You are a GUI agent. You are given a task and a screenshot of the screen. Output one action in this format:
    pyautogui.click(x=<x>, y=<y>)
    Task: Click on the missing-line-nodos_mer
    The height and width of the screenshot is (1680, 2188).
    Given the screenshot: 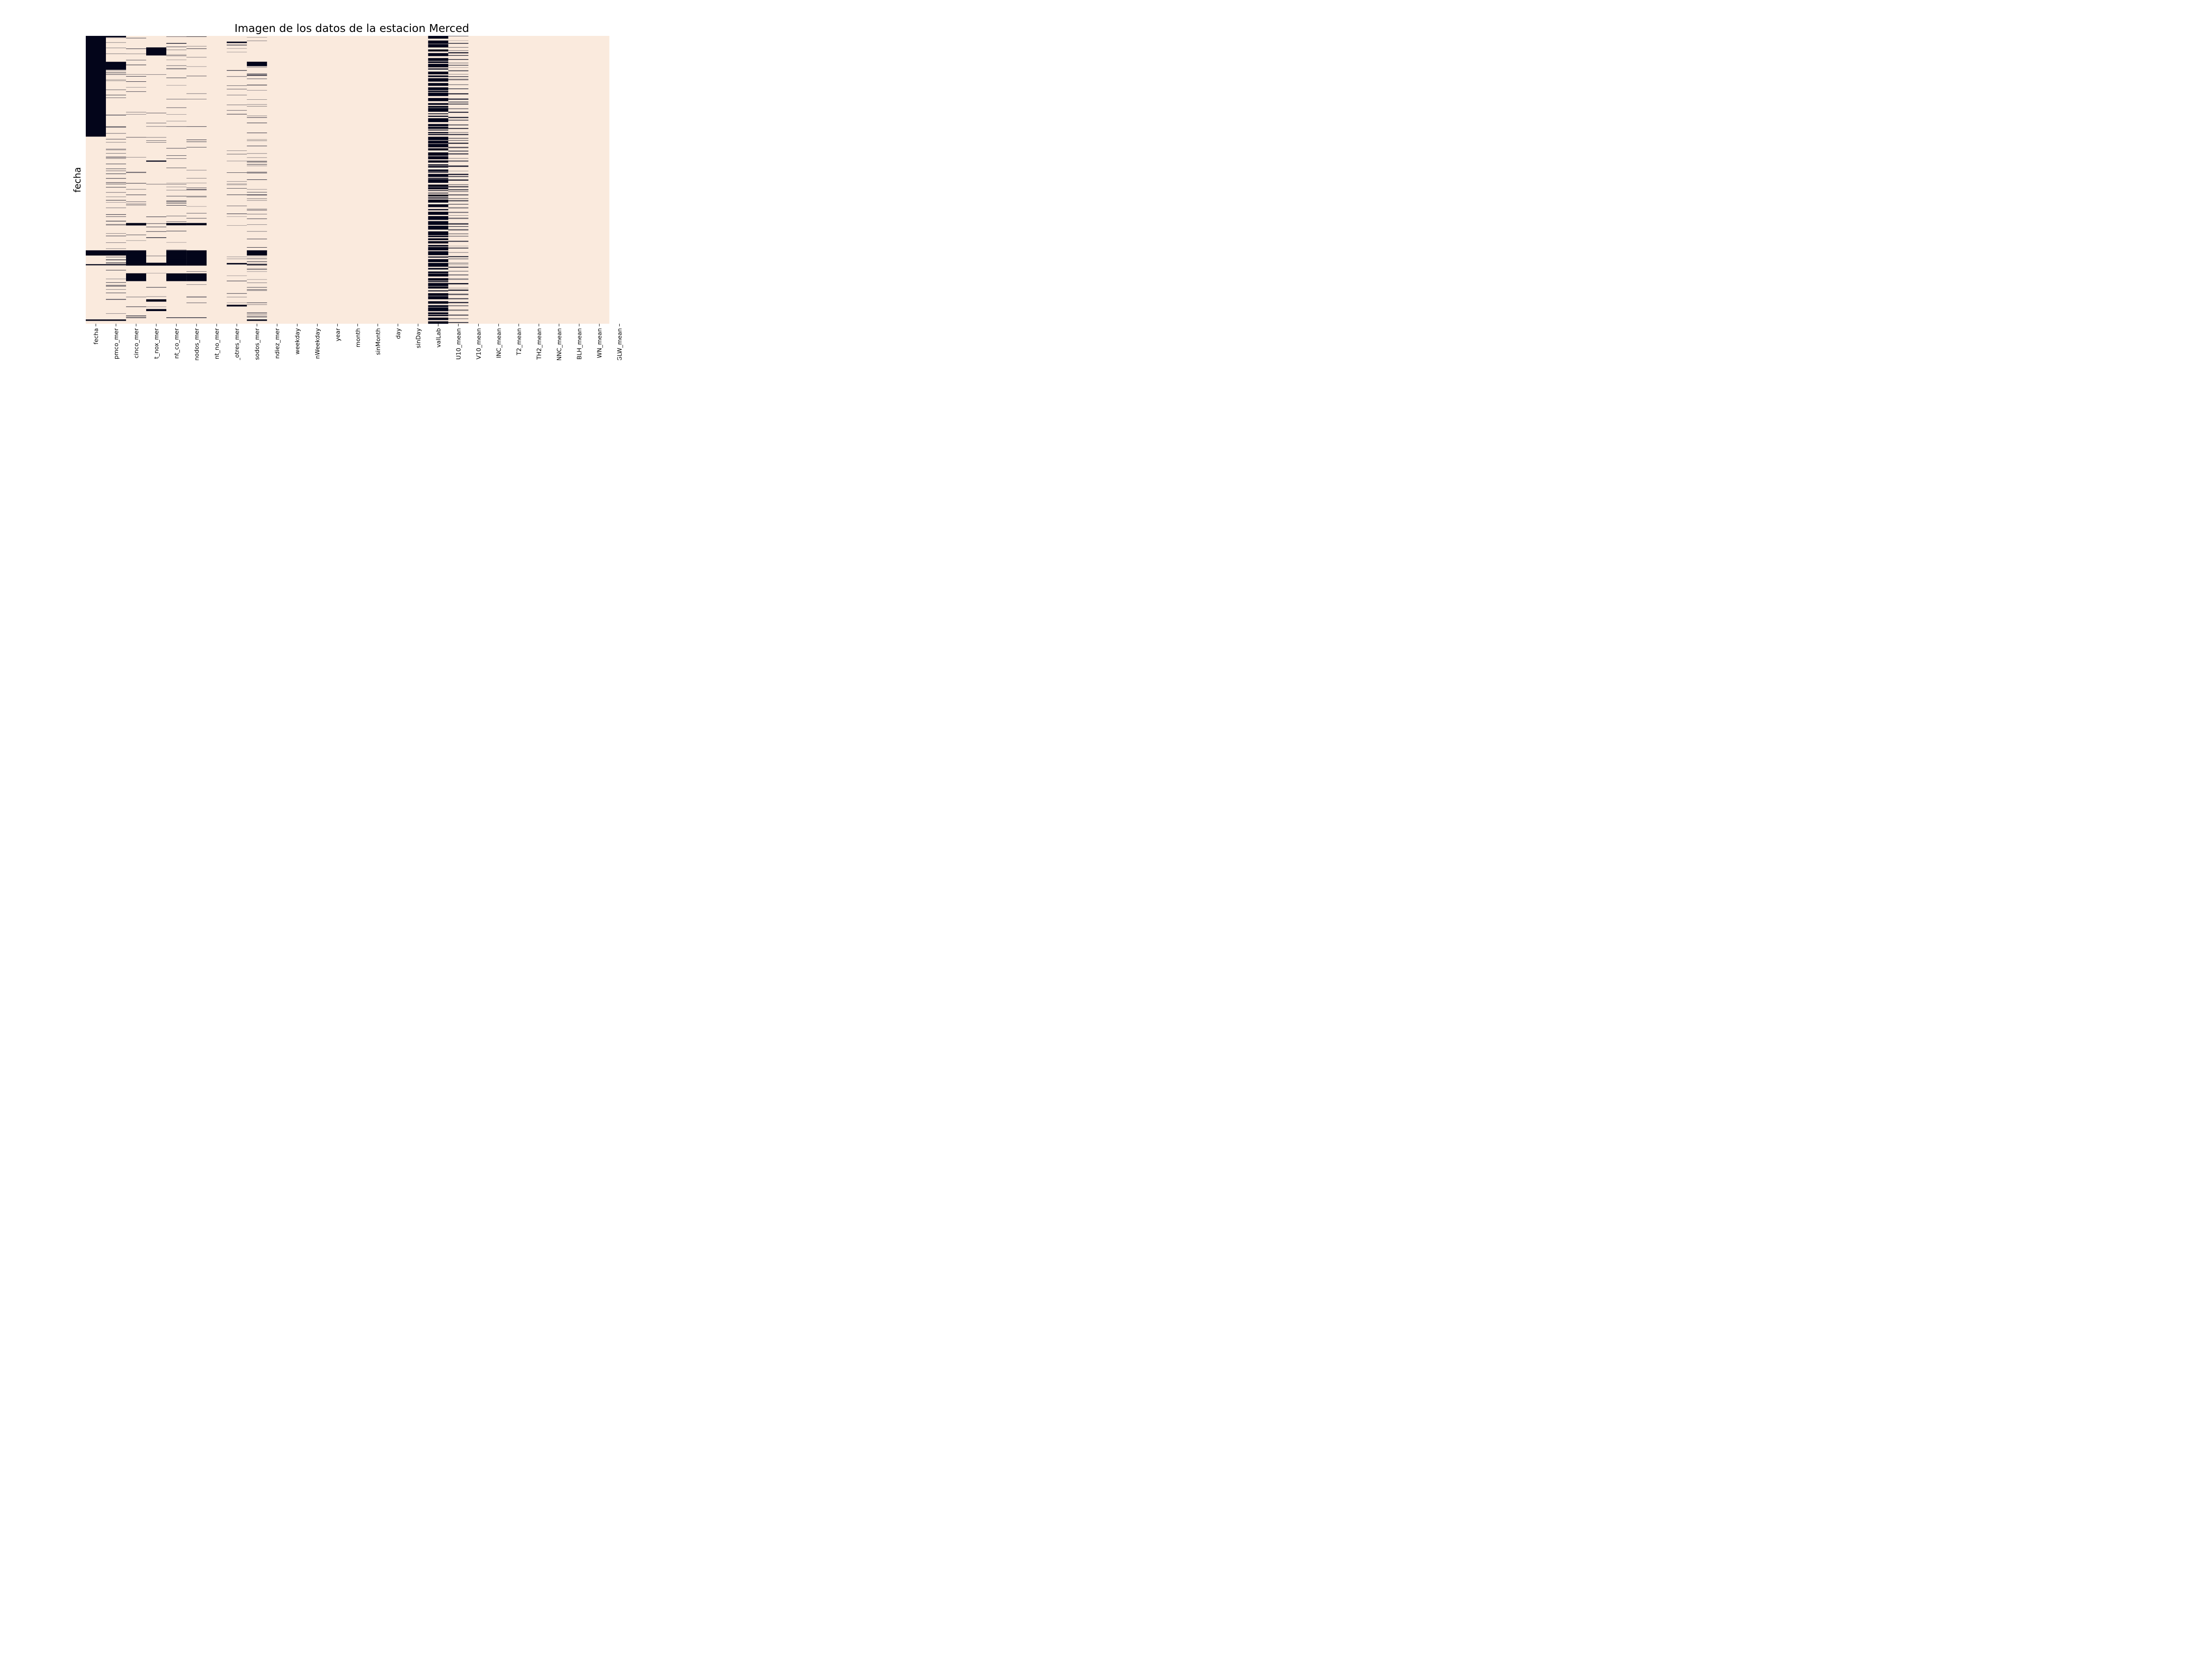 What is the action you would take?
    pyautogui.click(x=196, y=213)
    